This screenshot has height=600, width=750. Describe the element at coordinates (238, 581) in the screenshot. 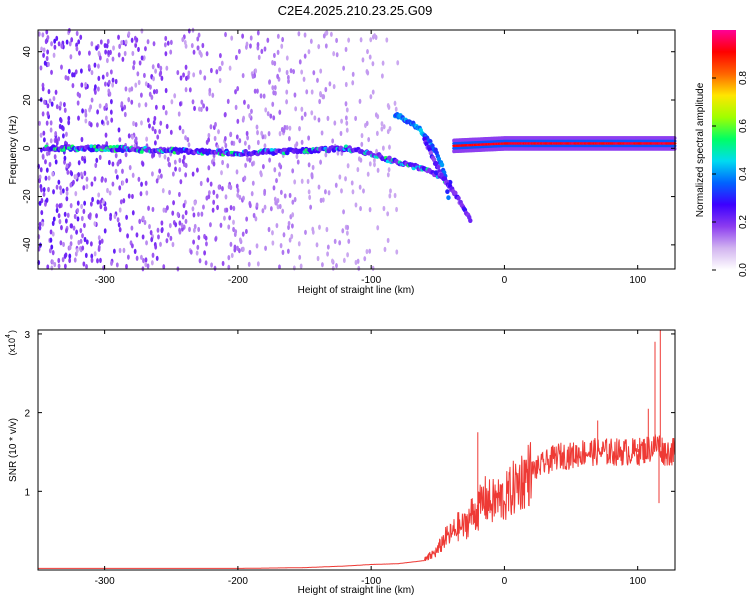

I see `snr-x-tick-label: -200` at that location.